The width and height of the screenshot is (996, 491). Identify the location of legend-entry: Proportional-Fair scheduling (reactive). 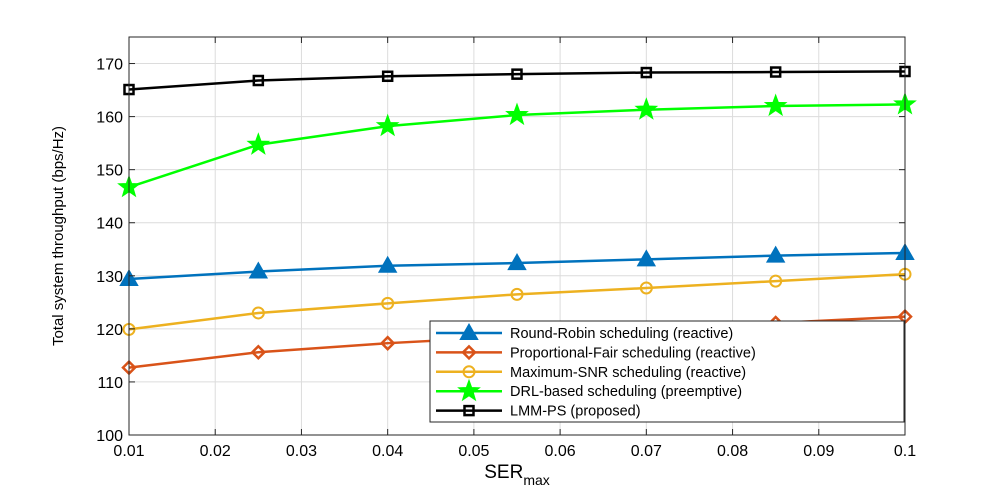
(596, 352).